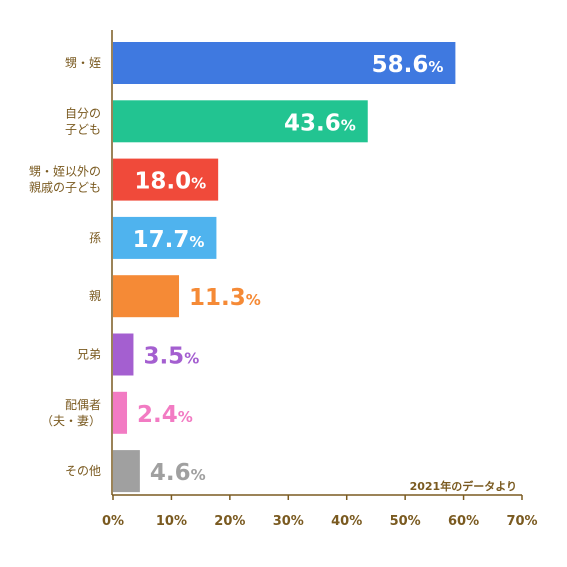  I want to click on x-tick-label: 30%, so click(288, 521).